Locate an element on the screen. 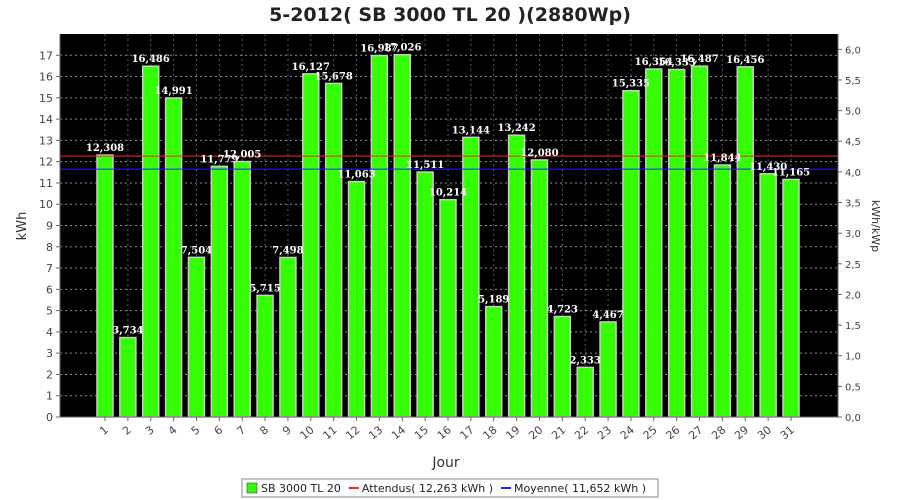 Image resolution: width=900 pixels, height=500 pixels. y-tick-label: 12 is located at coordinates (46, 162).